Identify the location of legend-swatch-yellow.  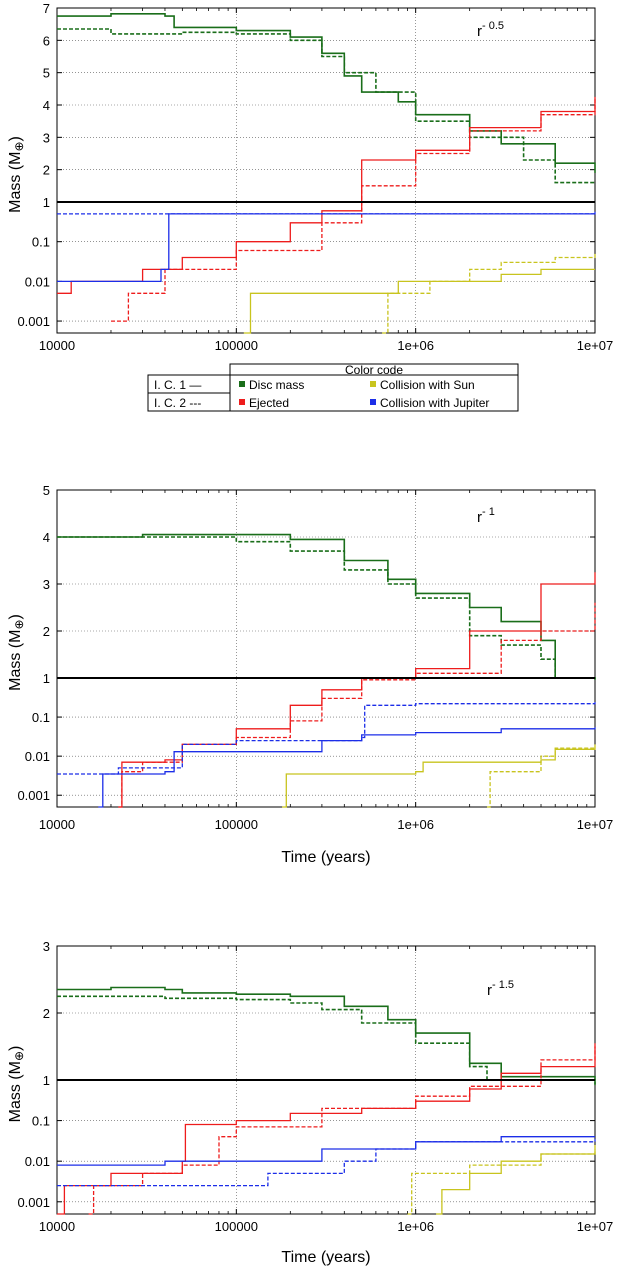
(373, 384).